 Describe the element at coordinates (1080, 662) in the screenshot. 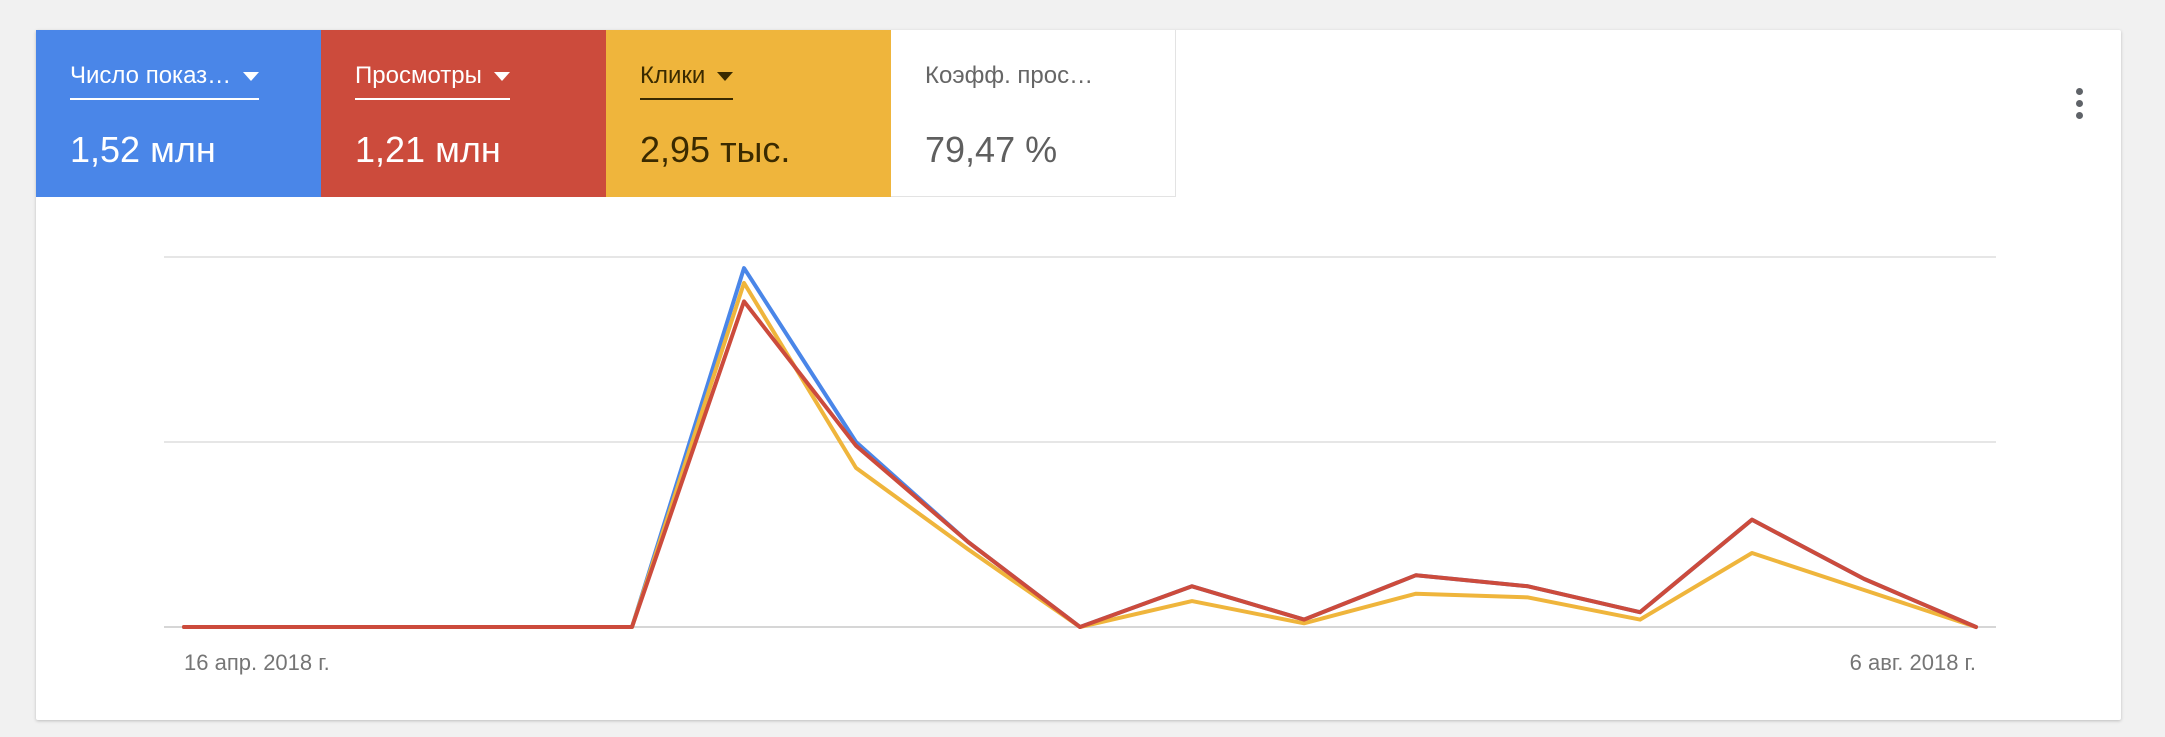

I see `x-axis-ticks: 16 апр. 2018 г. 6 авг. 2018 г.` at that location.